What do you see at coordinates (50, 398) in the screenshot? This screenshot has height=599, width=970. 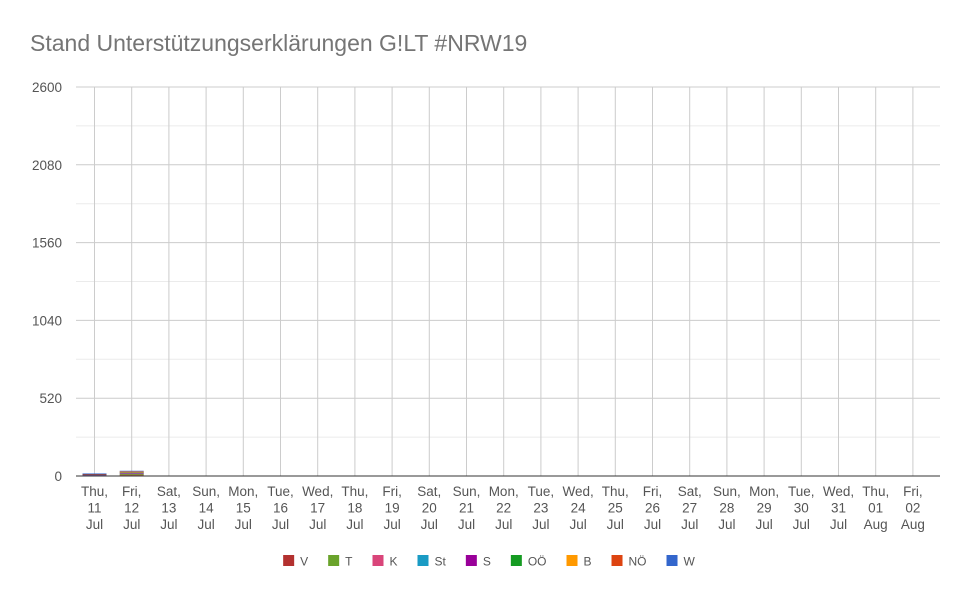 I see `y-tick-label: 520` at bounding box center [50, 398].